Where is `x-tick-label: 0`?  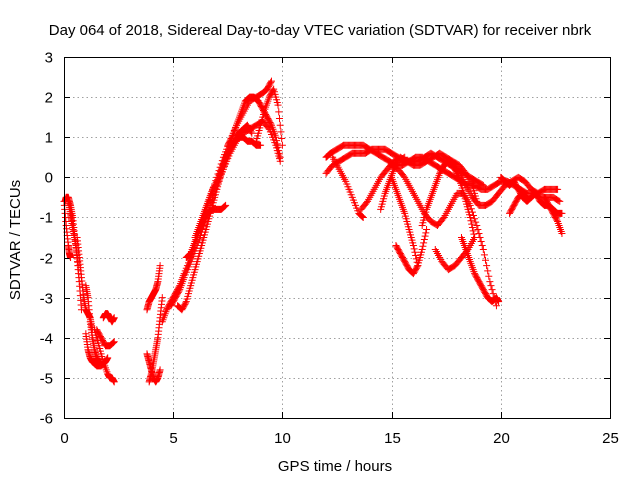
x-tick-label: 0 is located at coordinates (64, 438).